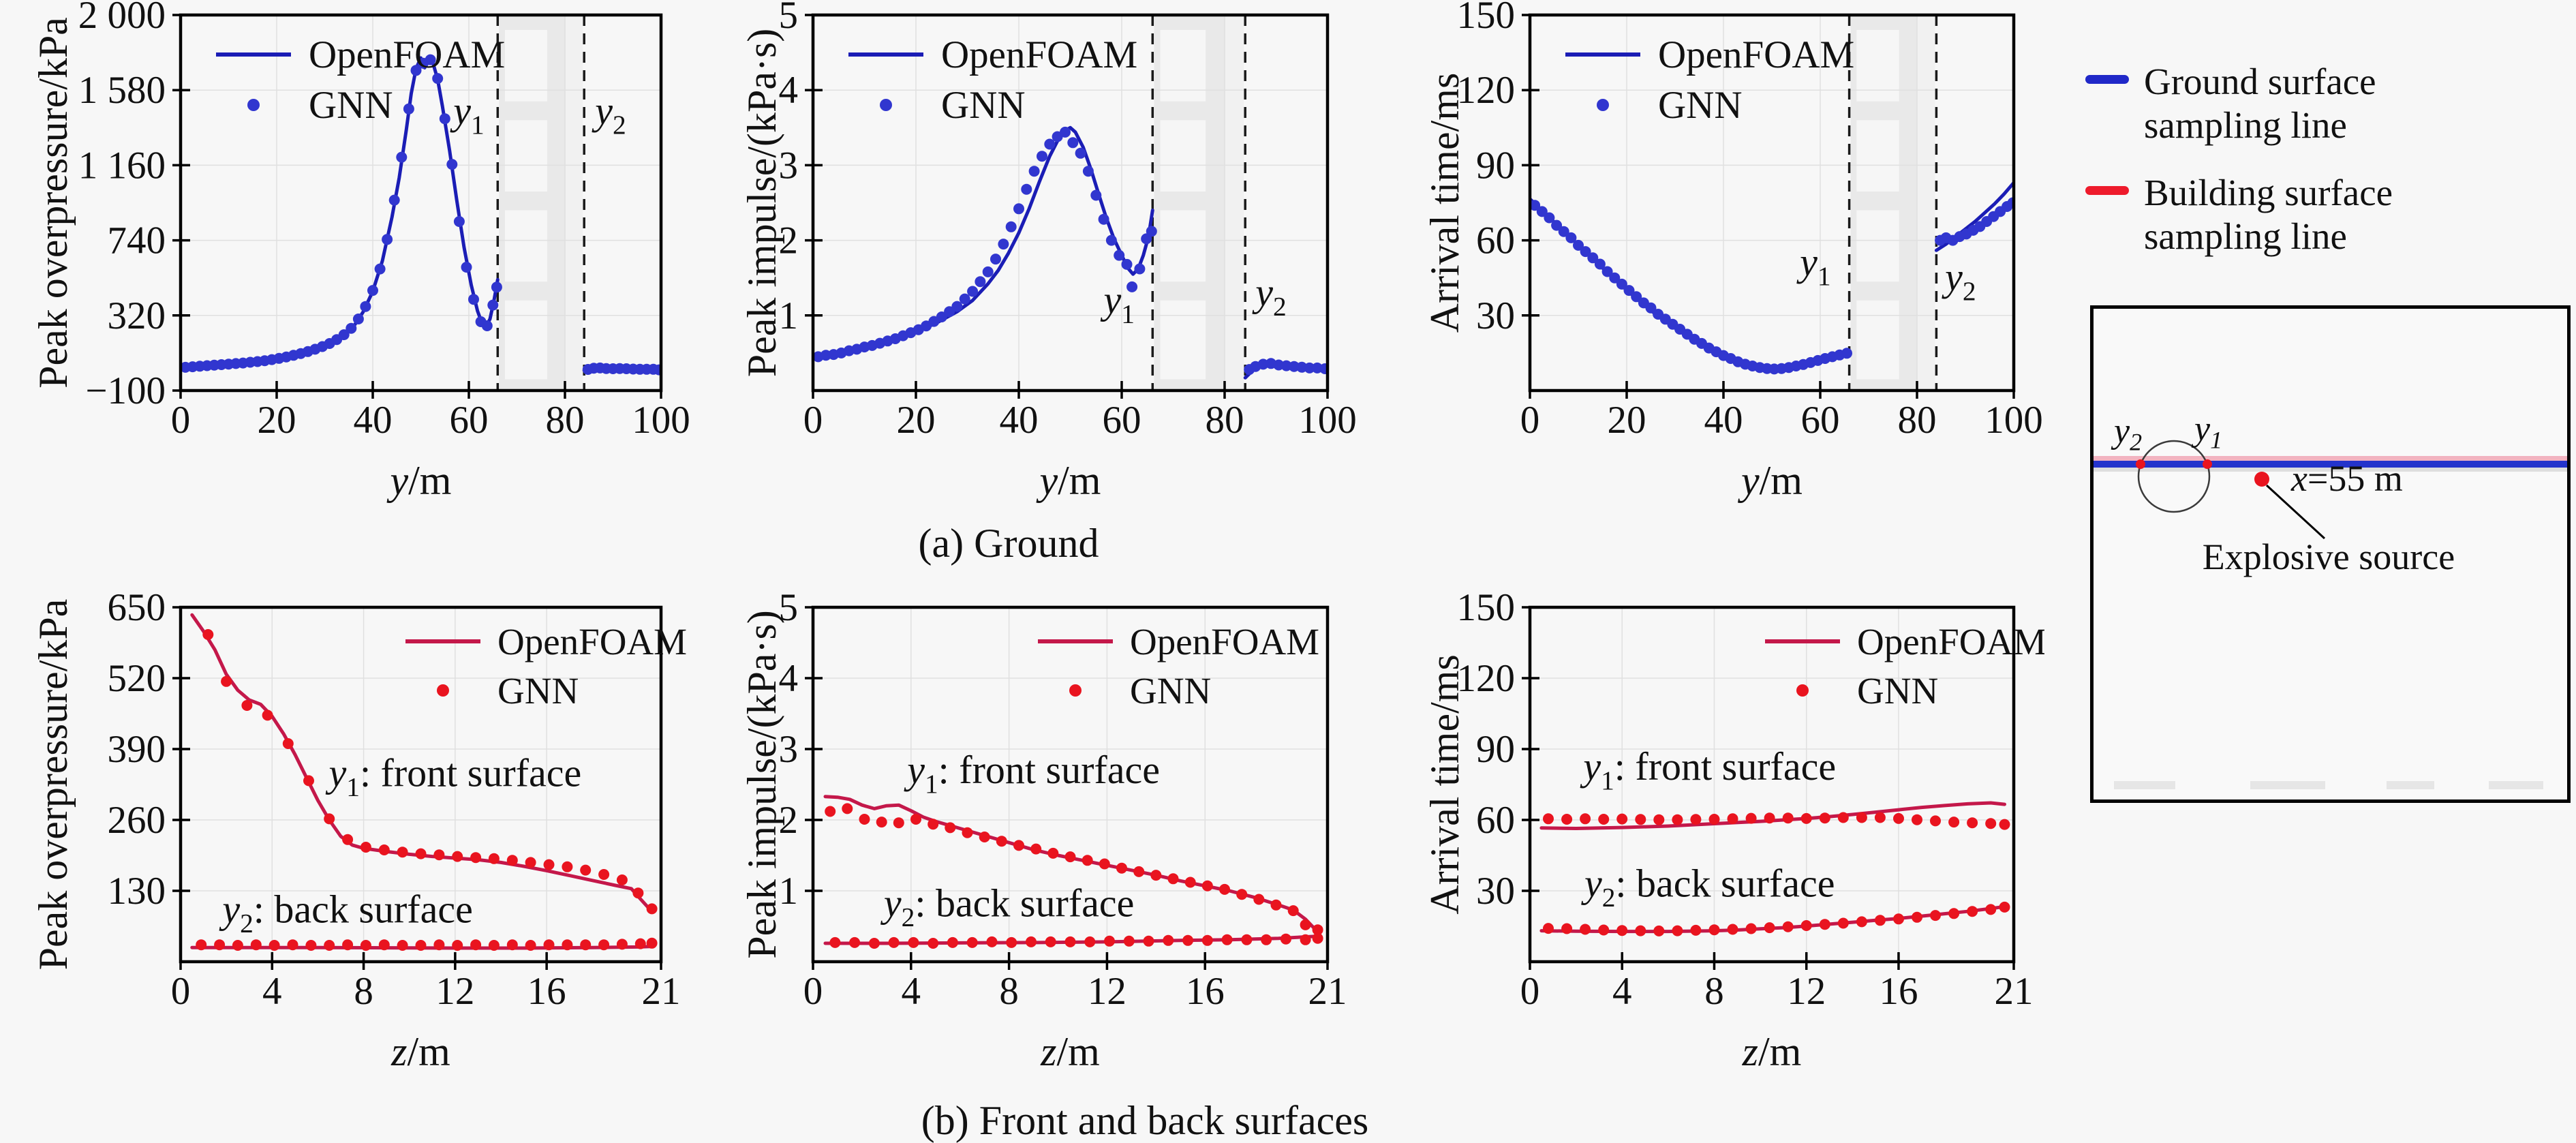  Describe the element at coordinates (789, 749) in the screenshot. I see `y-tick-label: 3` at that location.